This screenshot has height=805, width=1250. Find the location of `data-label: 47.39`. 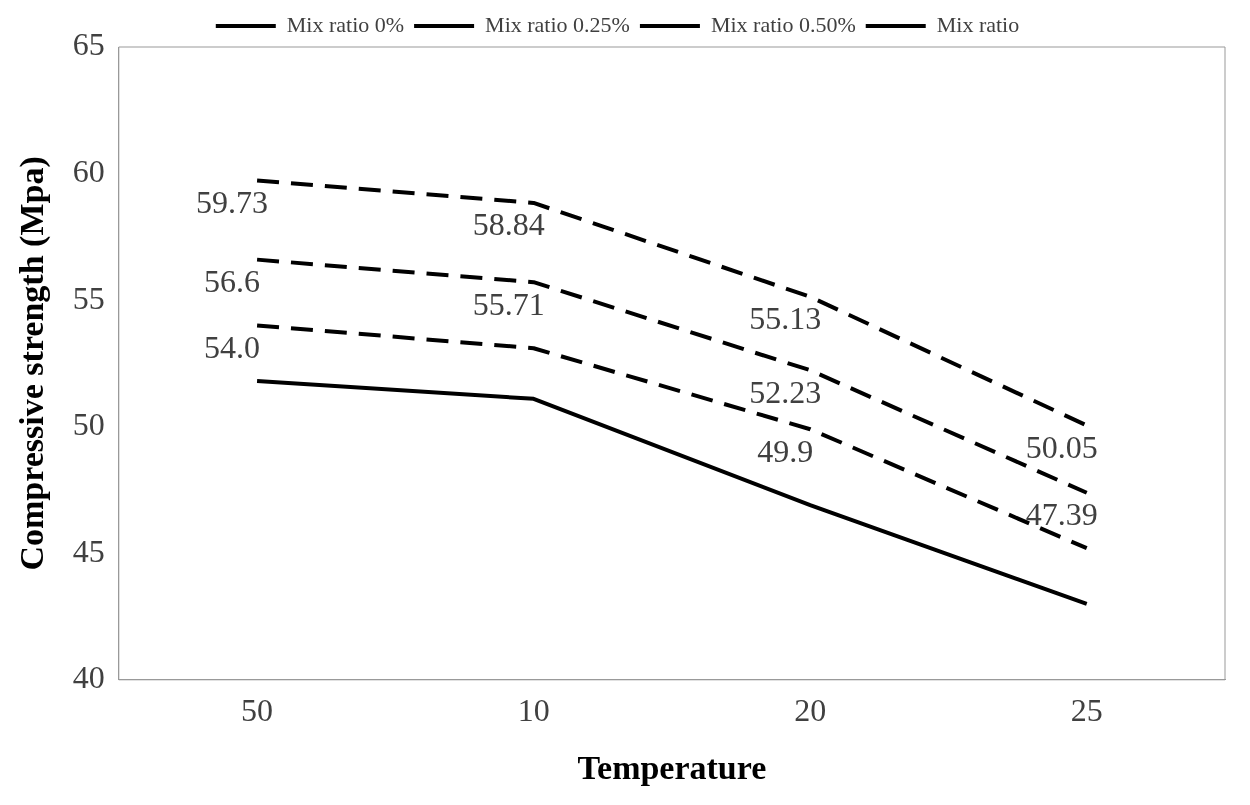

data-label: 47.39 is located at coordinates (1061, 514).